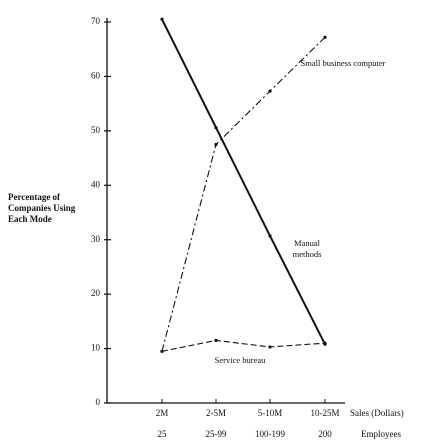 This screenshot has height=446, width=432. Describe the element at coordinates (96, 21) in the screenshot. I see `y-tick-label: 70` at that location.